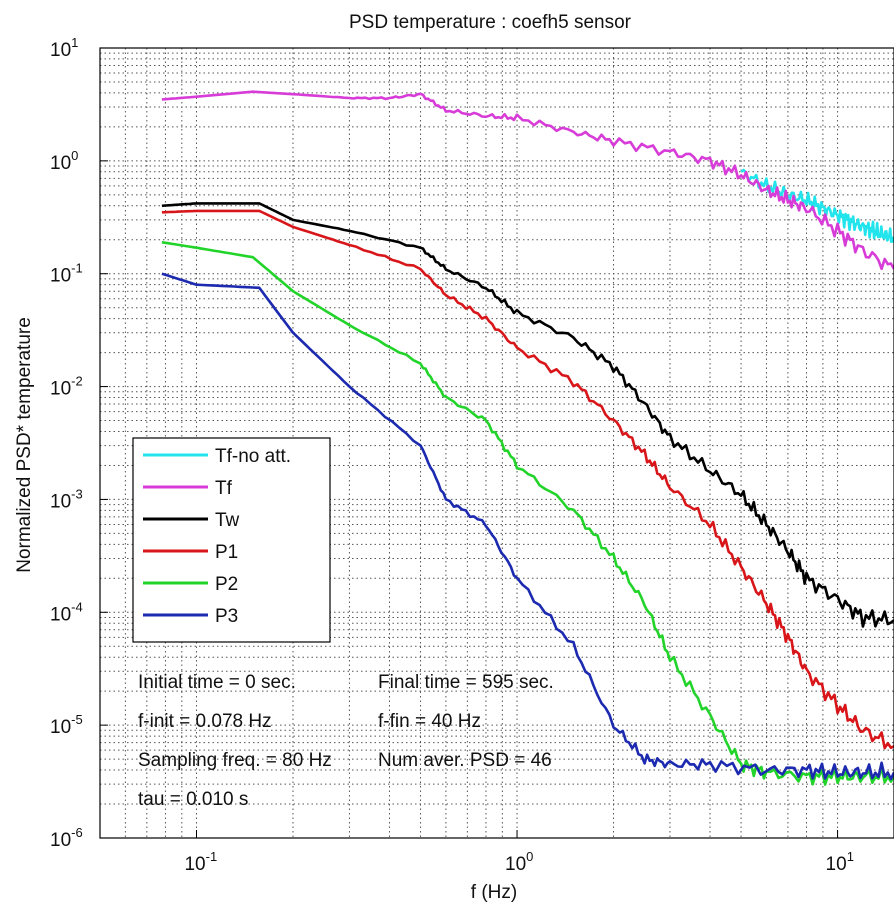  Describe the element at coordinates (24, 445) in the screenshot. I see `y-axis-label: Normalized PSD* temperature` at that location.